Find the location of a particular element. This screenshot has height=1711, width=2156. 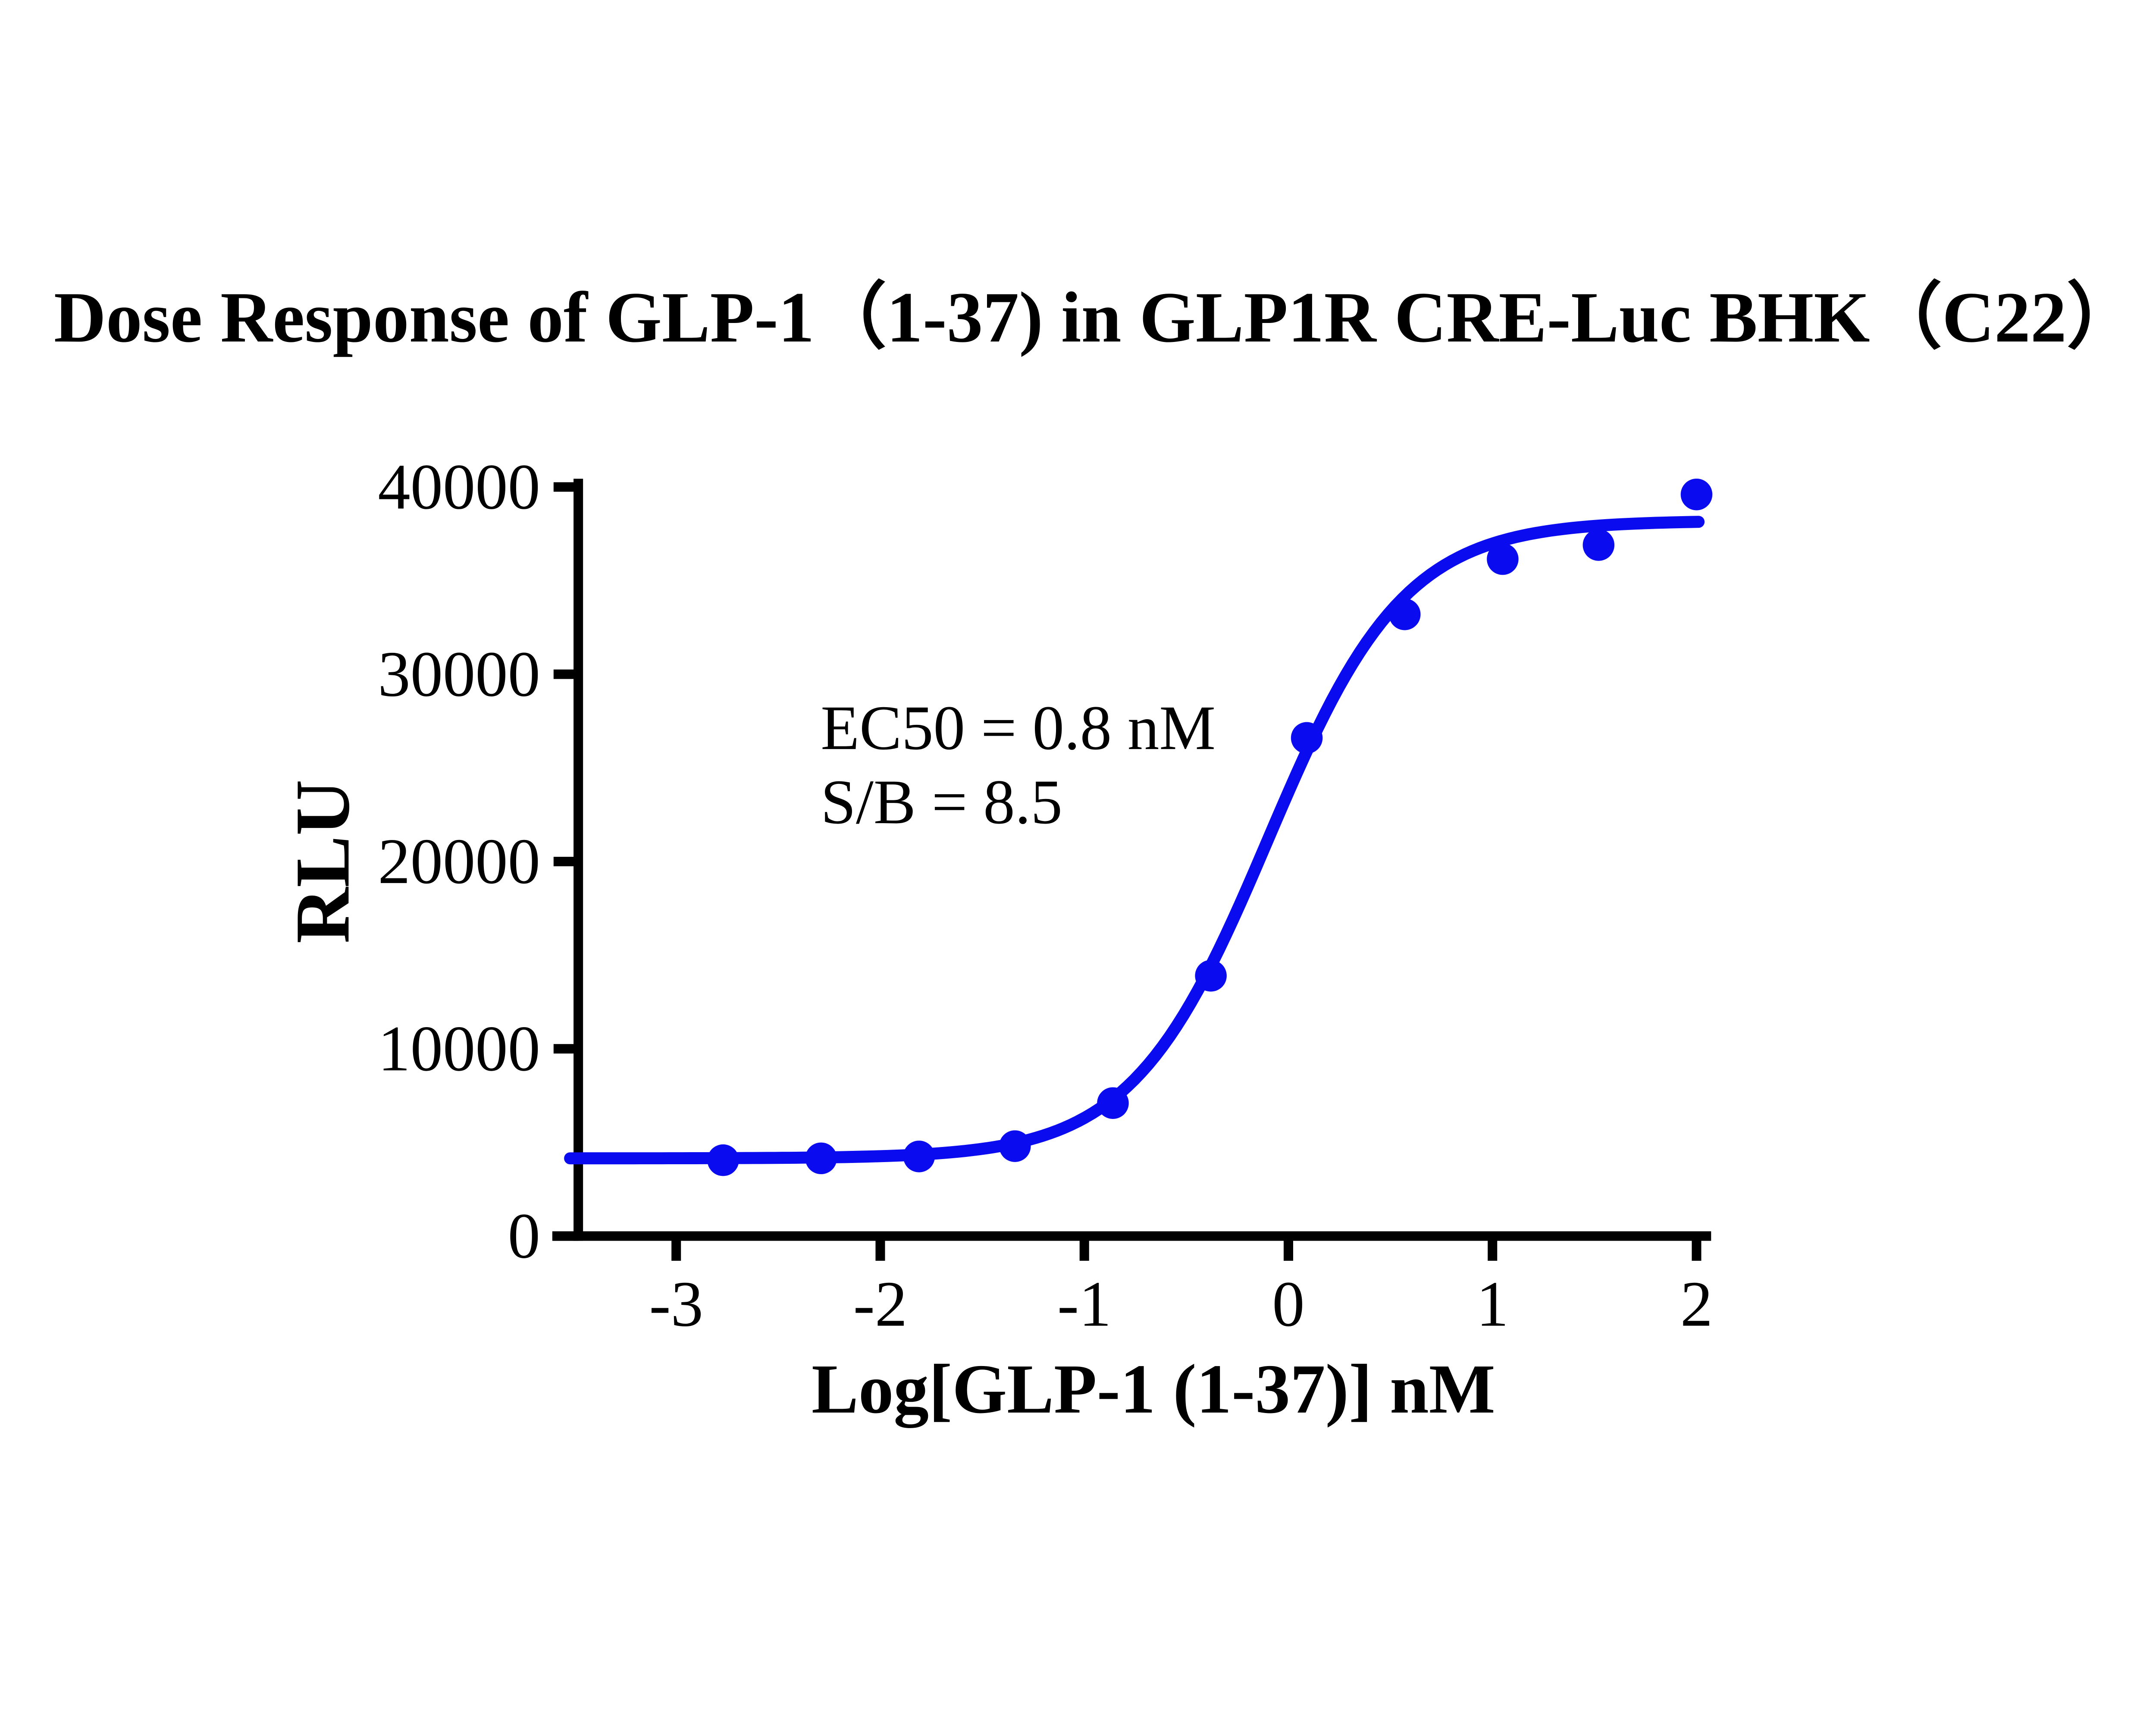

annotation-signal-background: S/B = 8.5 is located at coordinates (941, 802).